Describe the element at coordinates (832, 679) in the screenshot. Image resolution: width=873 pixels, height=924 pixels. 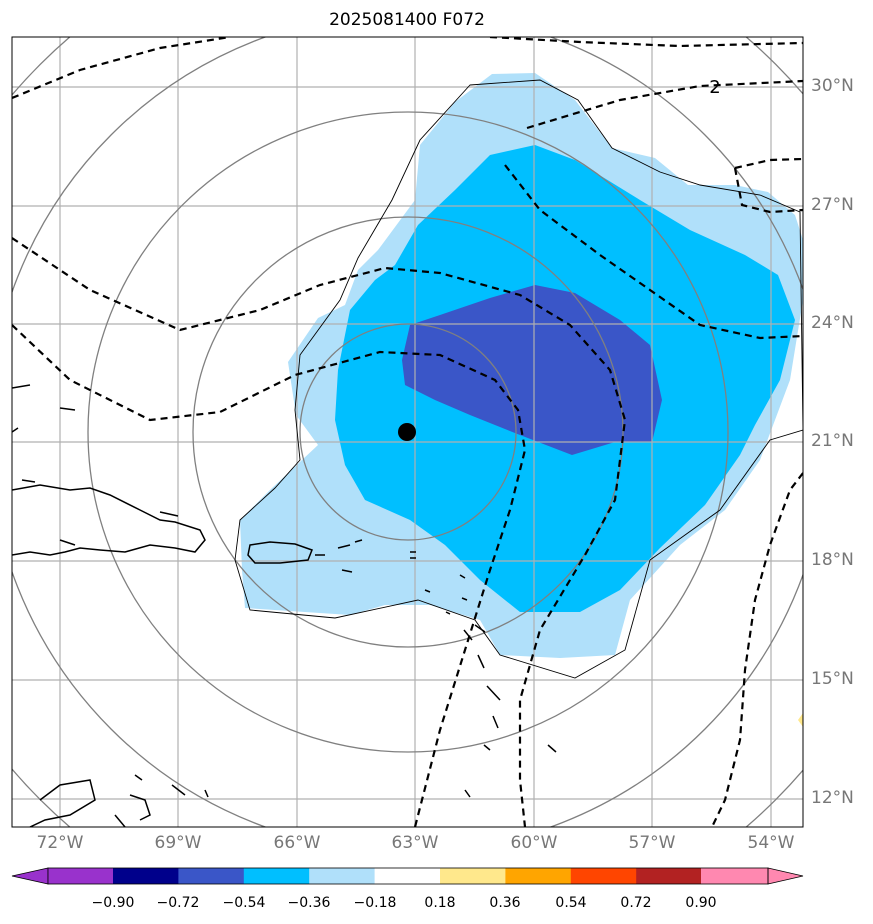
I see `lat-label-15n: 15°N` at that location.